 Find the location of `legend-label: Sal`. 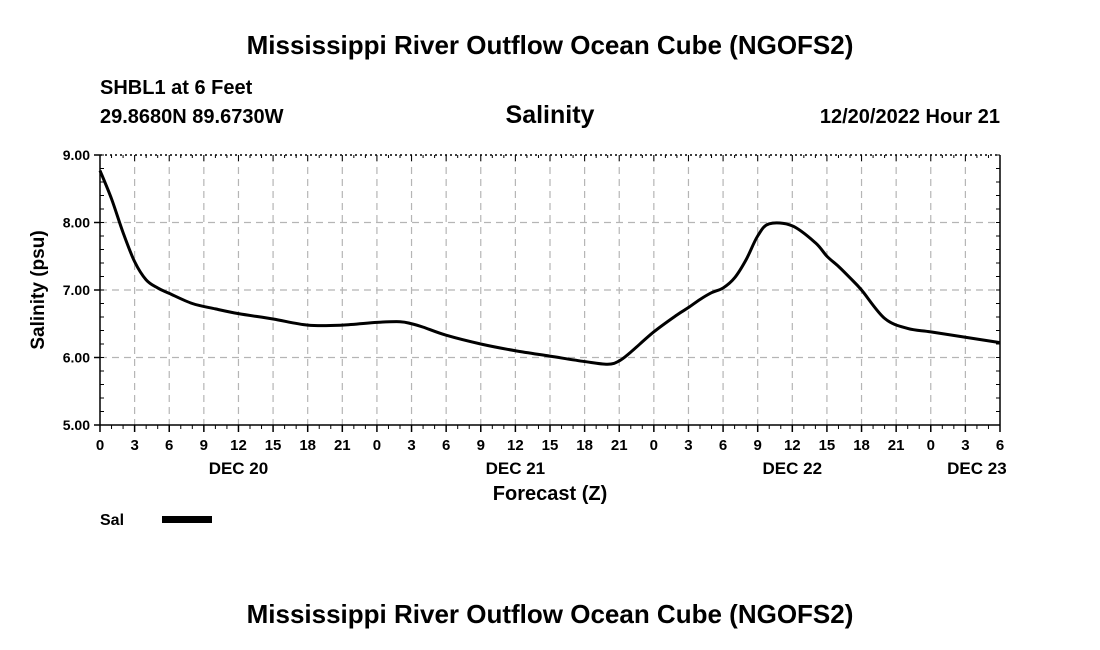

legend-label: Sal is located at coordinates (112, 520).